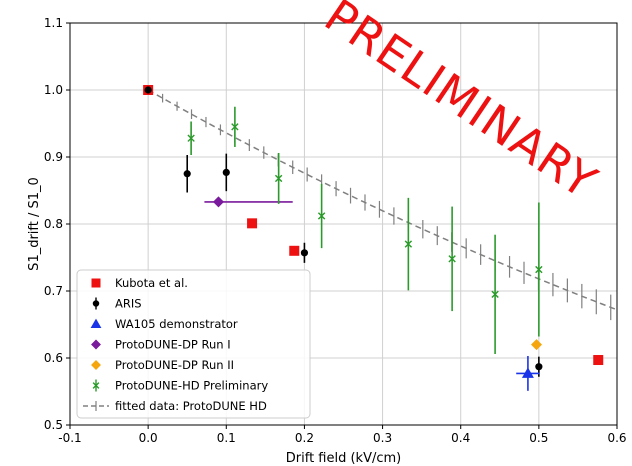 The width and height of the screenshot is (632, 466). What do you see at coordinates (53, 224) in the screenshot?
I see `y-tick-label: 0.8` at bounding box center [53, 224].